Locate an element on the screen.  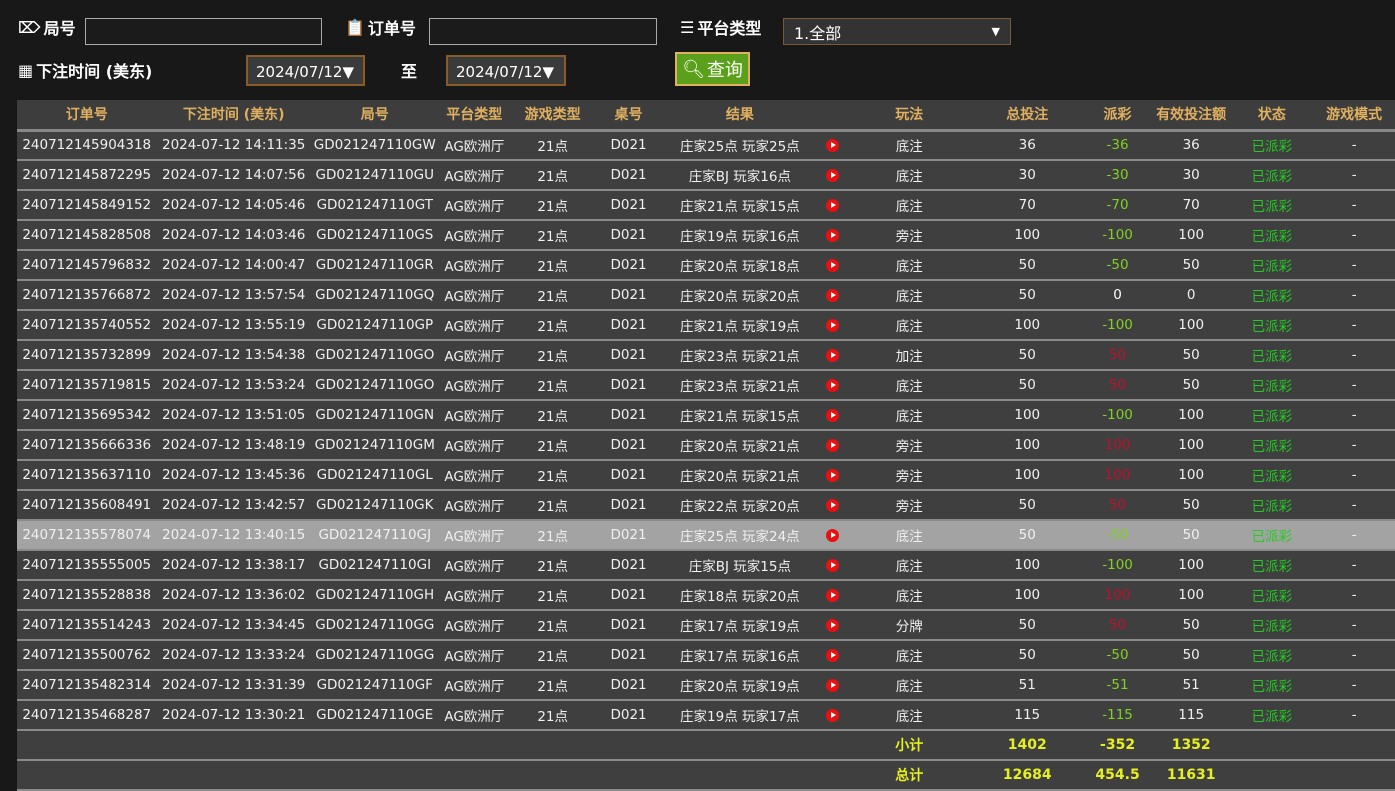
result-cell: 庄家23点 玩家21点 is located at coordinates (739, 385).